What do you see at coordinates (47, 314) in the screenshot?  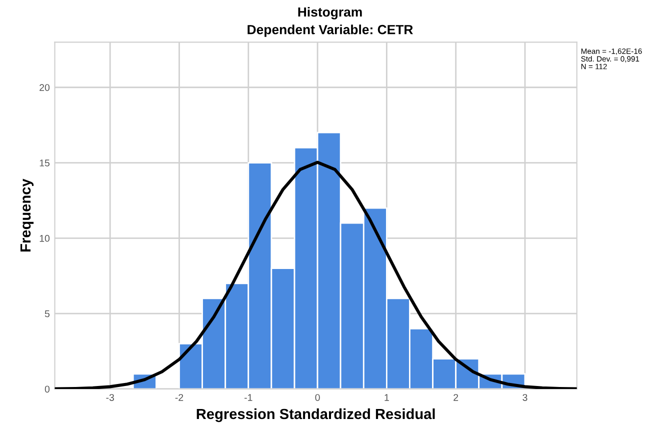 I see `y-tick-label: 5` at bounding box center [47, 314].